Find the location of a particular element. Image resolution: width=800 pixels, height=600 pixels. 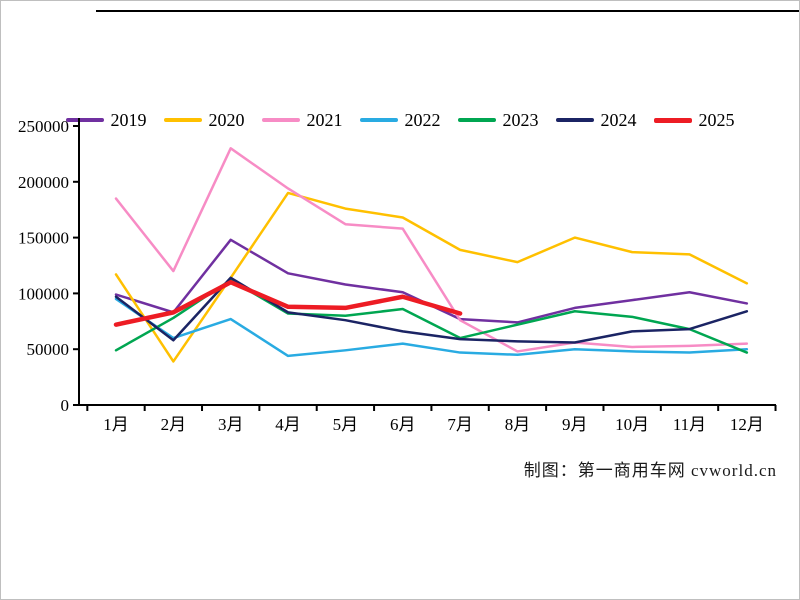

top-divider-line is located at coordinates (447, 11).